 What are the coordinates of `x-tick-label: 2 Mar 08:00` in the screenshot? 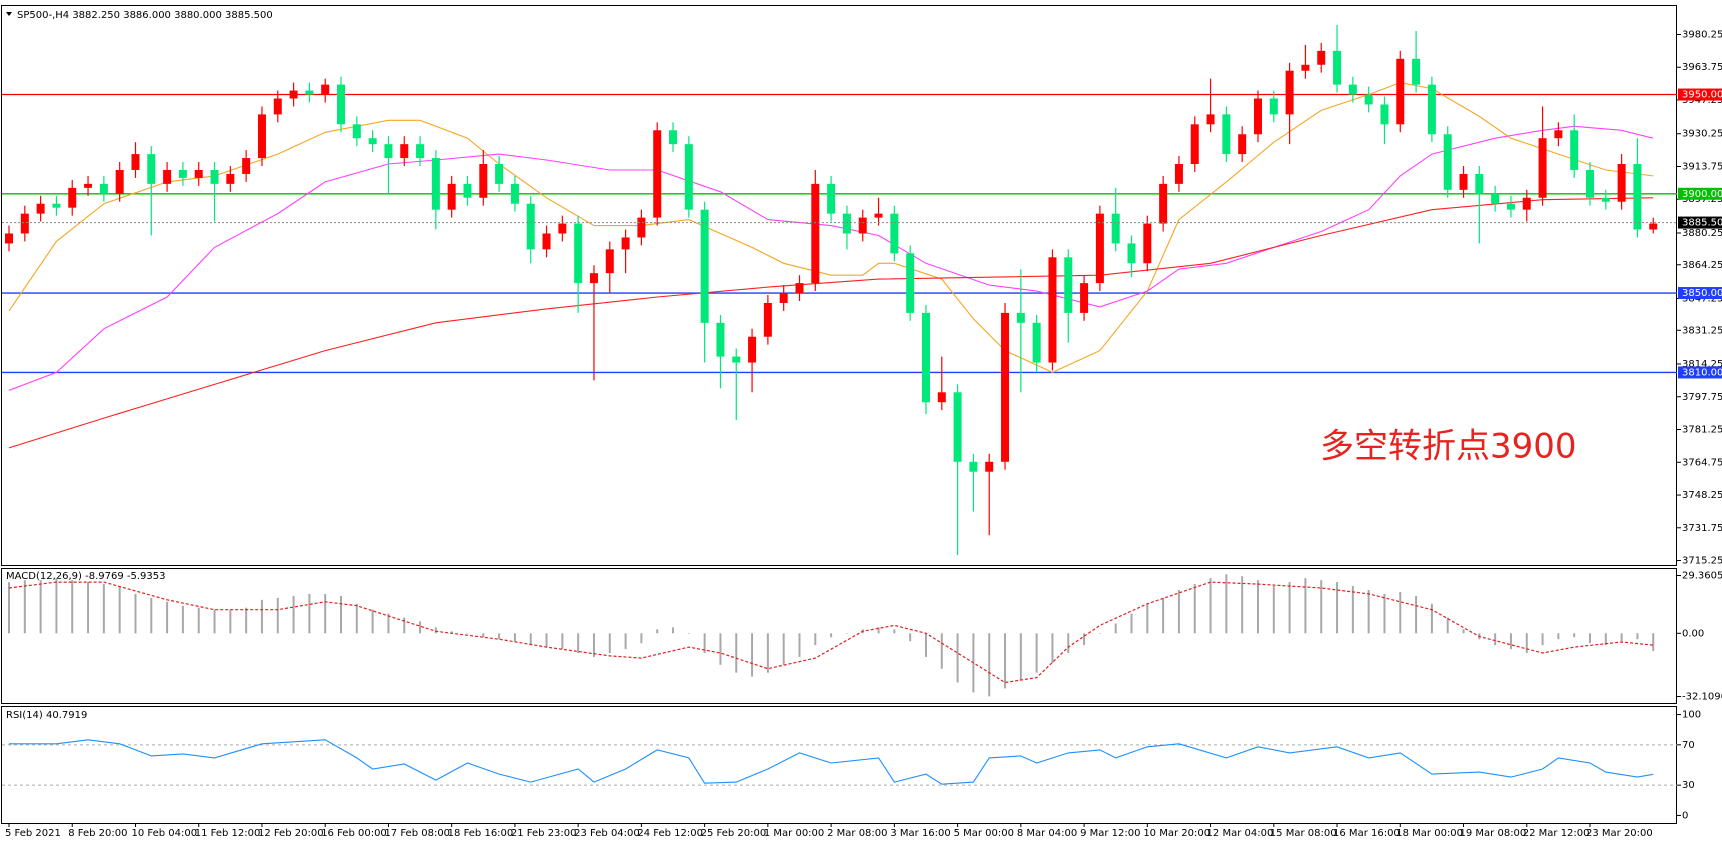 It's located at (857, 833).